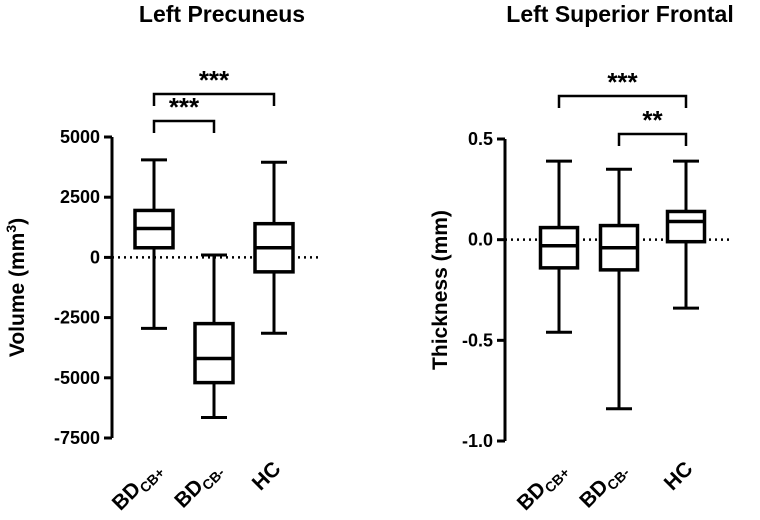 The height and width of the screenshot is (520, 760). What do you see at coordinates (477, 441) in the screenshot?
I see `y-tick-label: -1.0` at bounding box center [477, 441].